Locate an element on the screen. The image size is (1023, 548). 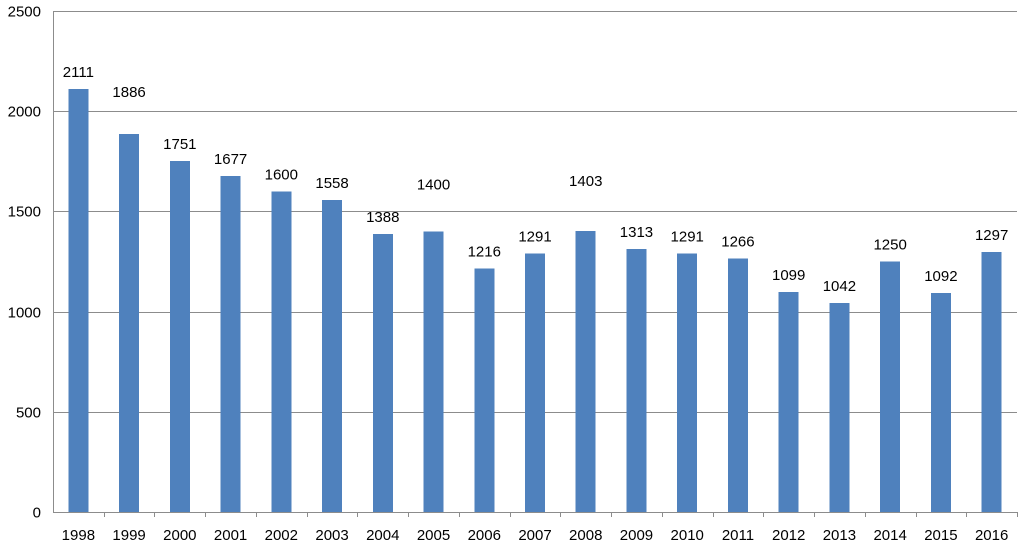
x-tick-label-2012: 2012 is located at coordinates (788, 535).